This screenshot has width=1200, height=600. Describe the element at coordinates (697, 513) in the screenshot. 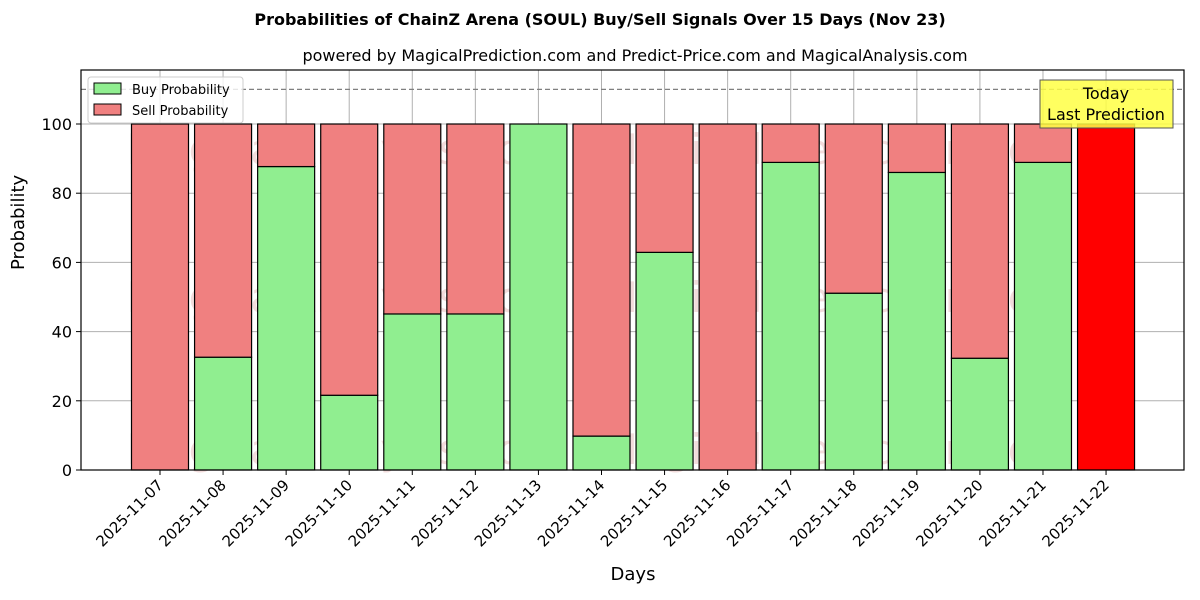

I see `x-tick-label: 2025-11-16` at that location.